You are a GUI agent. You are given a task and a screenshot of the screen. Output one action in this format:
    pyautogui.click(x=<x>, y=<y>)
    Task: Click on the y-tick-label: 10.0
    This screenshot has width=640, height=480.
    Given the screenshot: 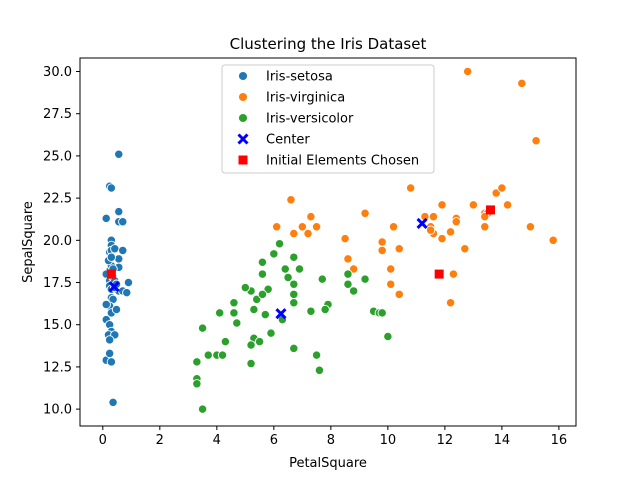 What is the action you would take?
    pyautogui.click(x=57, y=410)
    